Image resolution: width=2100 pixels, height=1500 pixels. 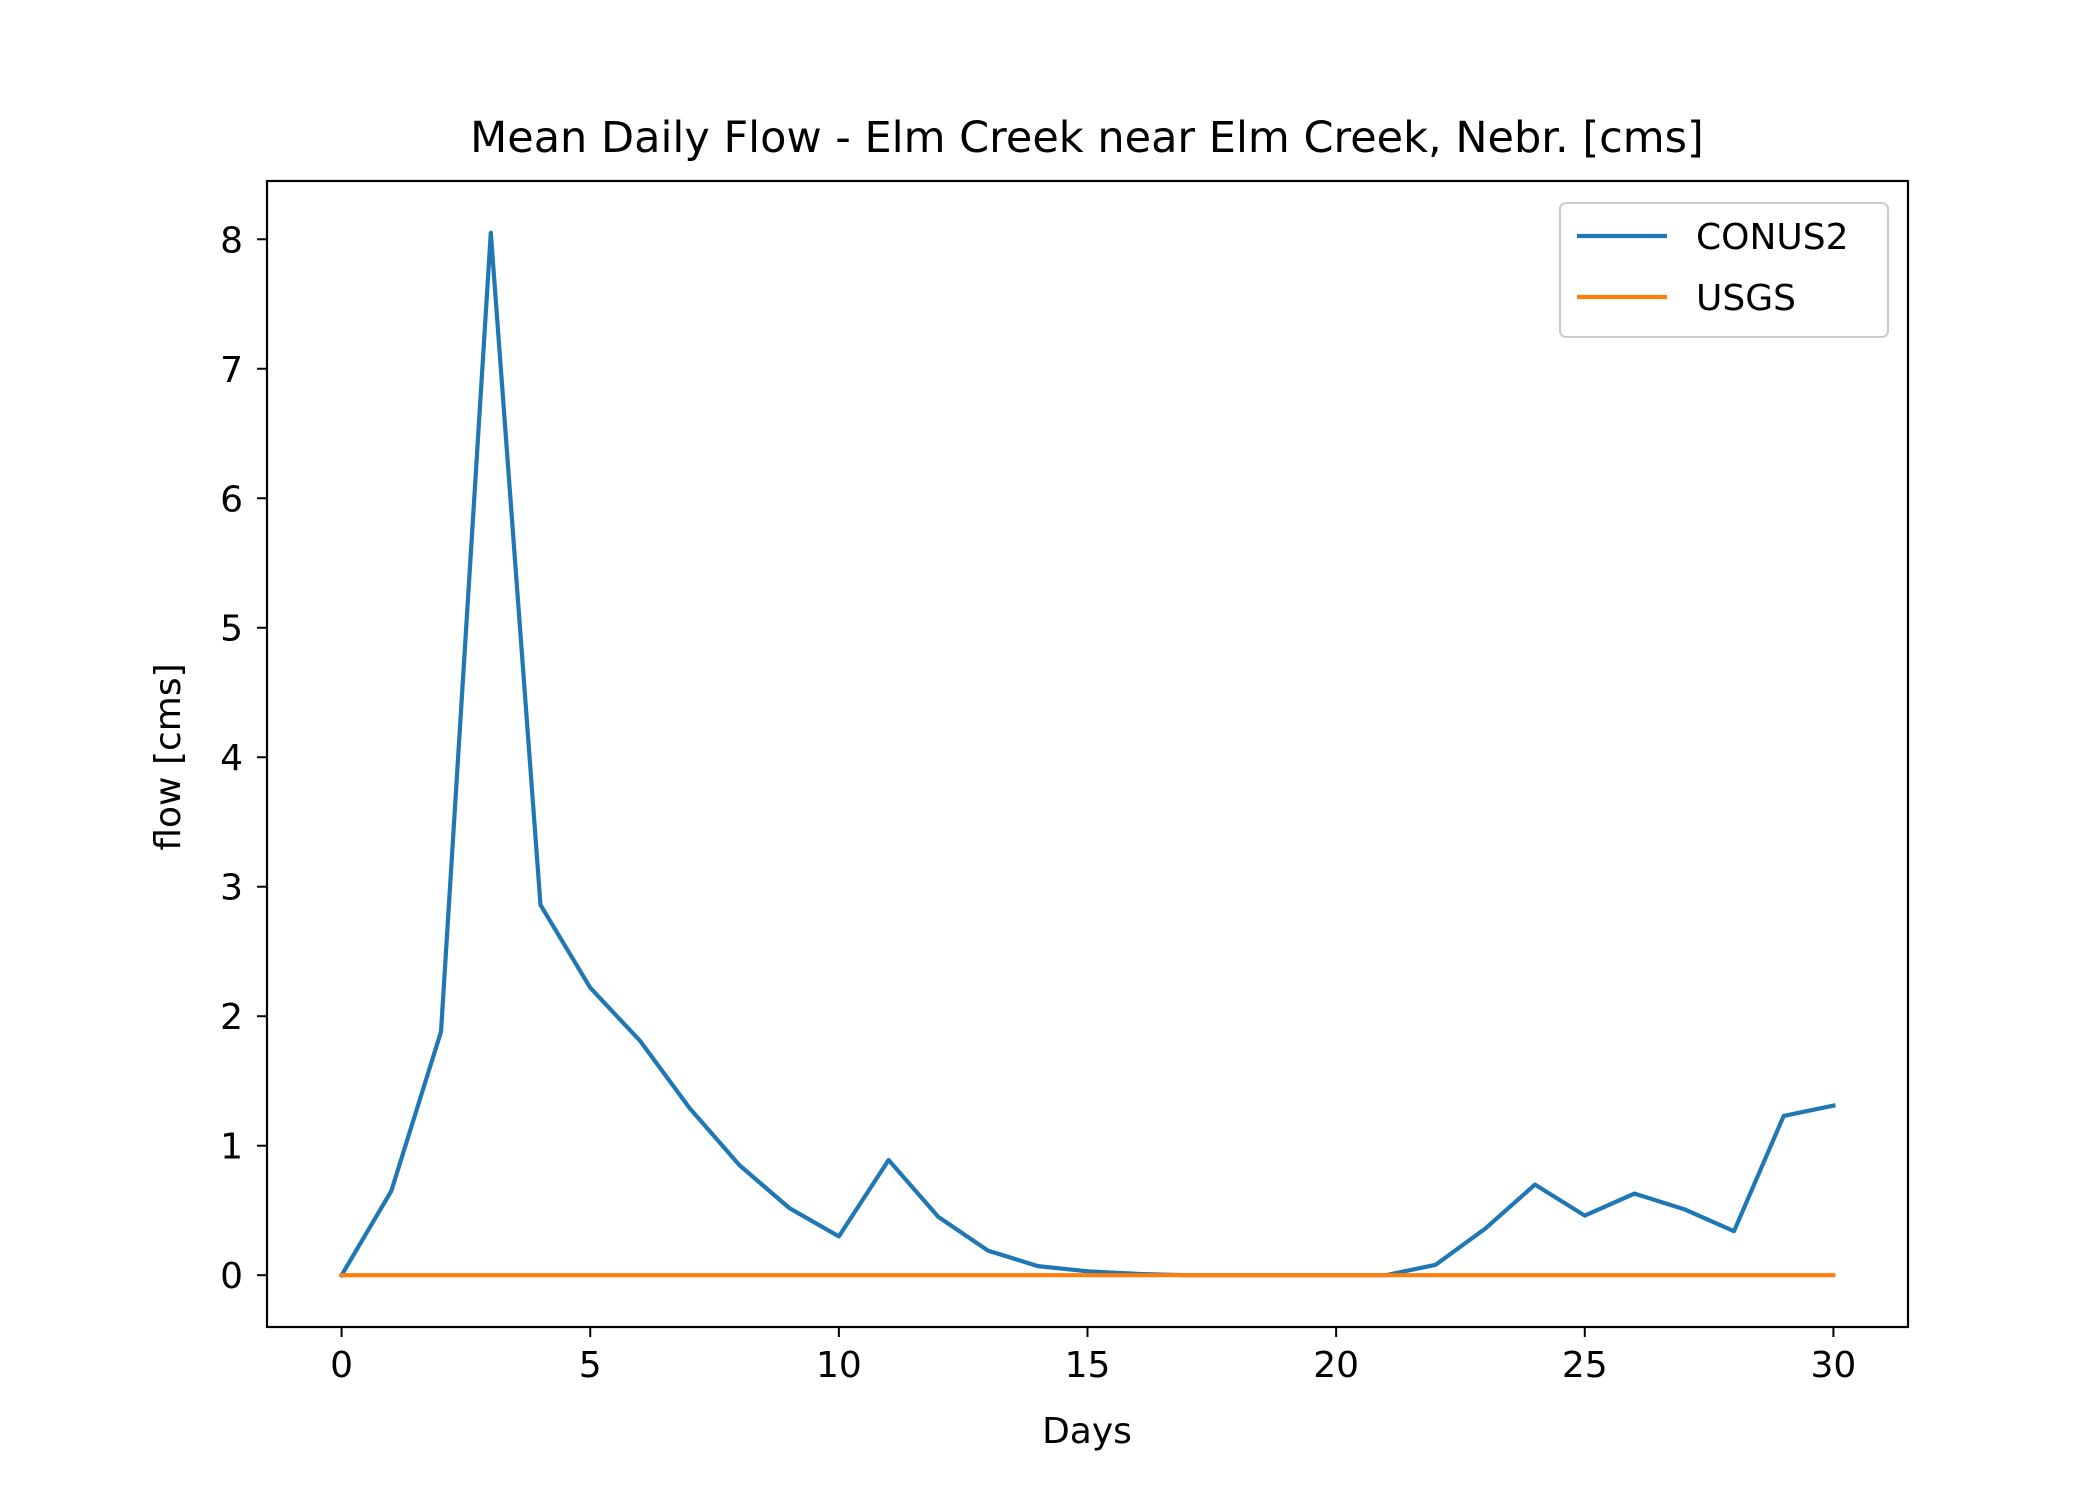 What do you see at coordinates (1772, 237) in the screenshot?
I see `legend-label-conus2: CONUS2` at bounding box center [1772, 237].